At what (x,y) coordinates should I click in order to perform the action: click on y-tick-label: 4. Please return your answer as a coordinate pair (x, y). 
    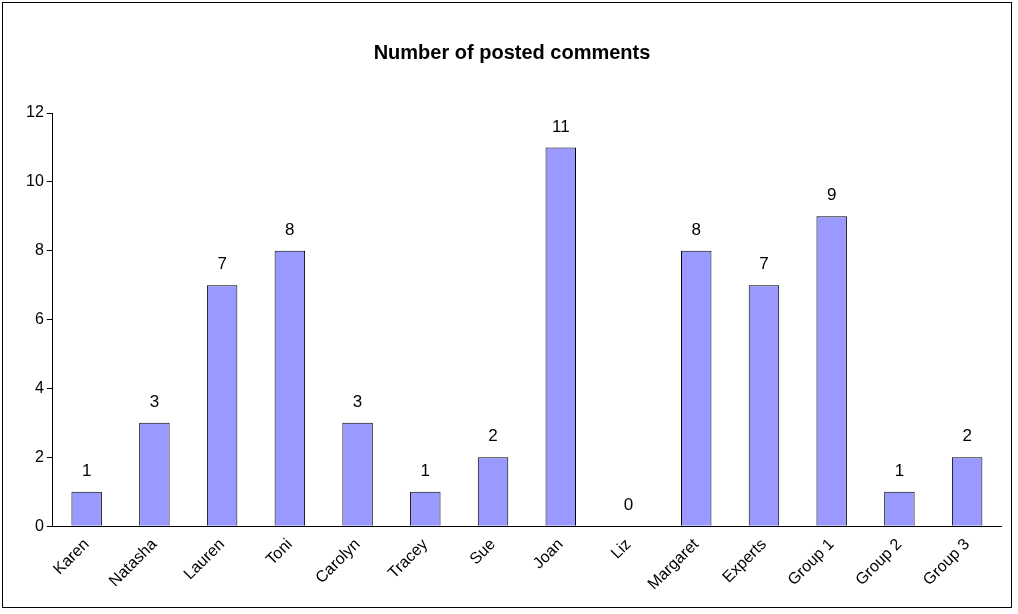
    Looking at the image, I should click on (39, 387).